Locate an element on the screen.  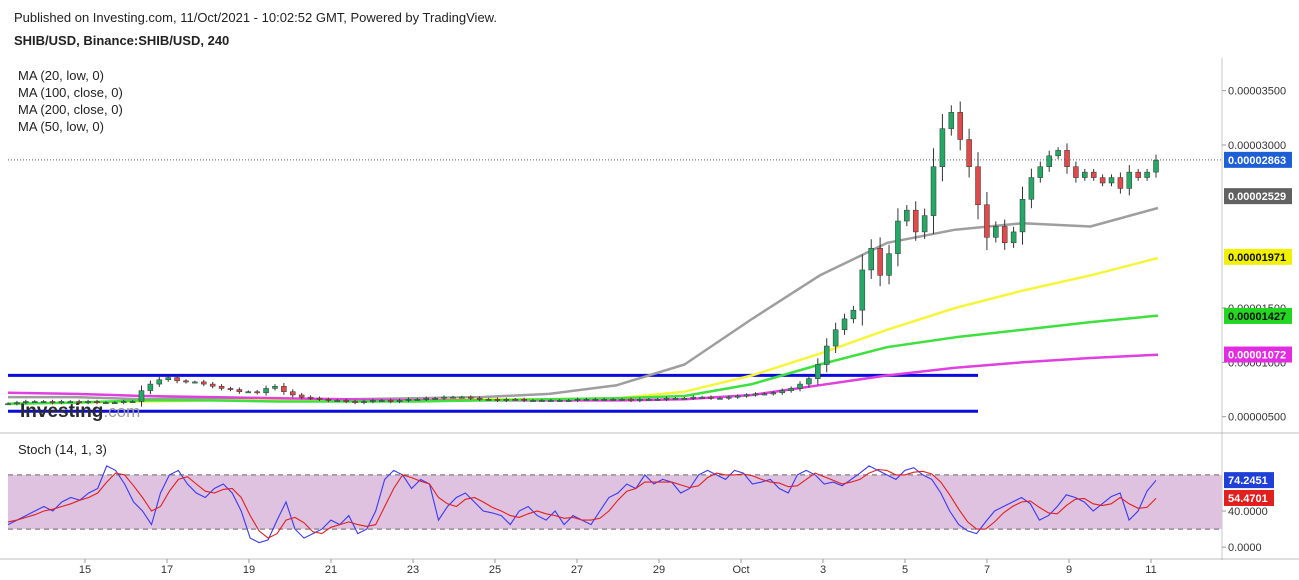
legend-ma-200-close: MA (200, close, 0) is located at coordinates (70, 109).